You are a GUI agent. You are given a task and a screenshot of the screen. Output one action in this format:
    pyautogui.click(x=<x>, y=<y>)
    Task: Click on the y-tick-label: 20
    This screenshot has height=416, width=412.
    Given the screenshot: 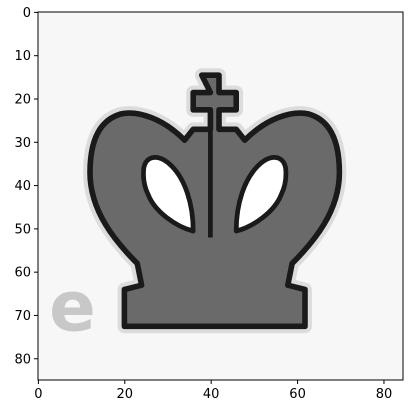 What is the action you would take?
    pyautogui.click(x=22, y=99)
    